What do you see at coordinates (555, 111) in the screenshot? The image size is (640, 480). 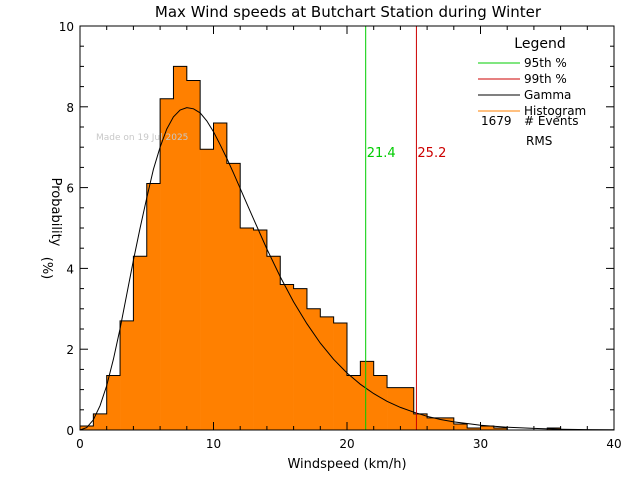 I see `legend-label-histogram: Histogram` at bounding box center [555, 111].